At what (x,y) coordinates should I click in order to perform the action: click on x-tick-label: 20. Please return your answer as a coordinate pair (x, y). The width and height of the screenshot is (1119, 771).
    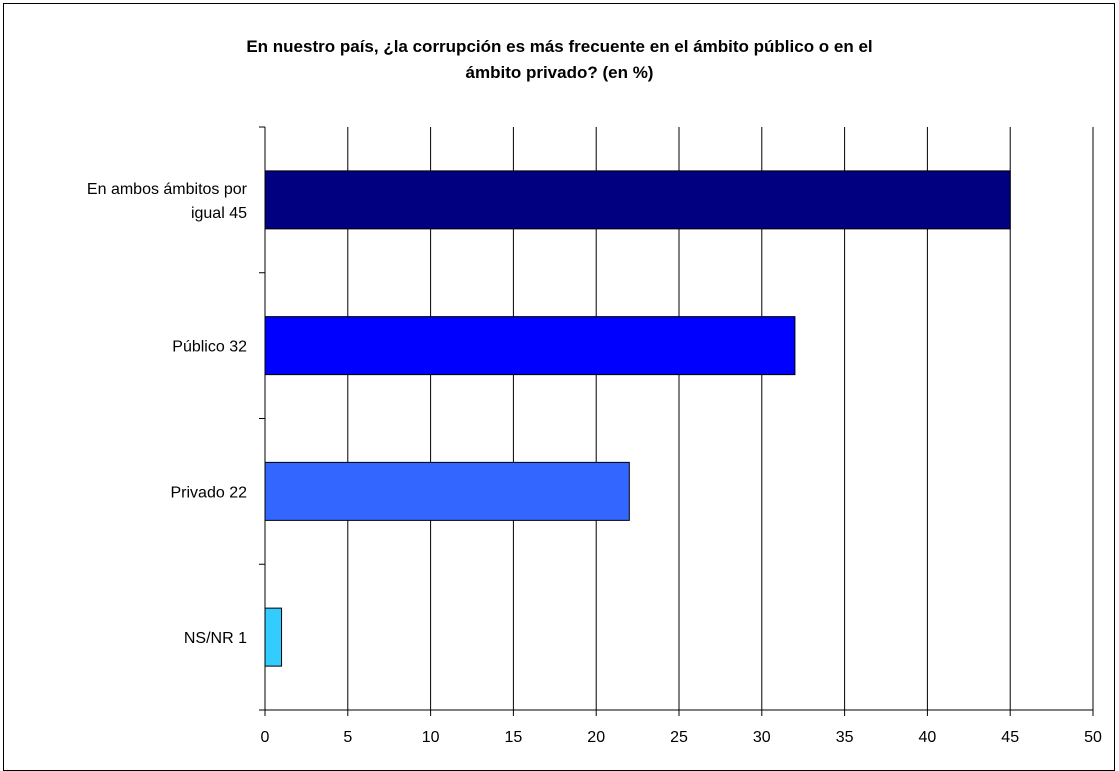
    Looking at the image, I should click on (596, 737).